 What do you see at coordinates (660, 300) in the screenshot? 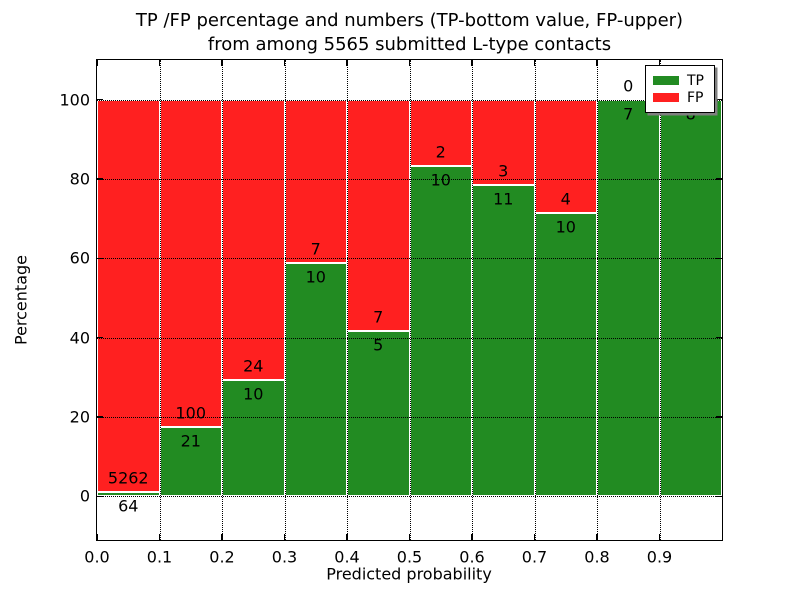
I see `v-gridline-0.9` at bounding box center [660, 300].